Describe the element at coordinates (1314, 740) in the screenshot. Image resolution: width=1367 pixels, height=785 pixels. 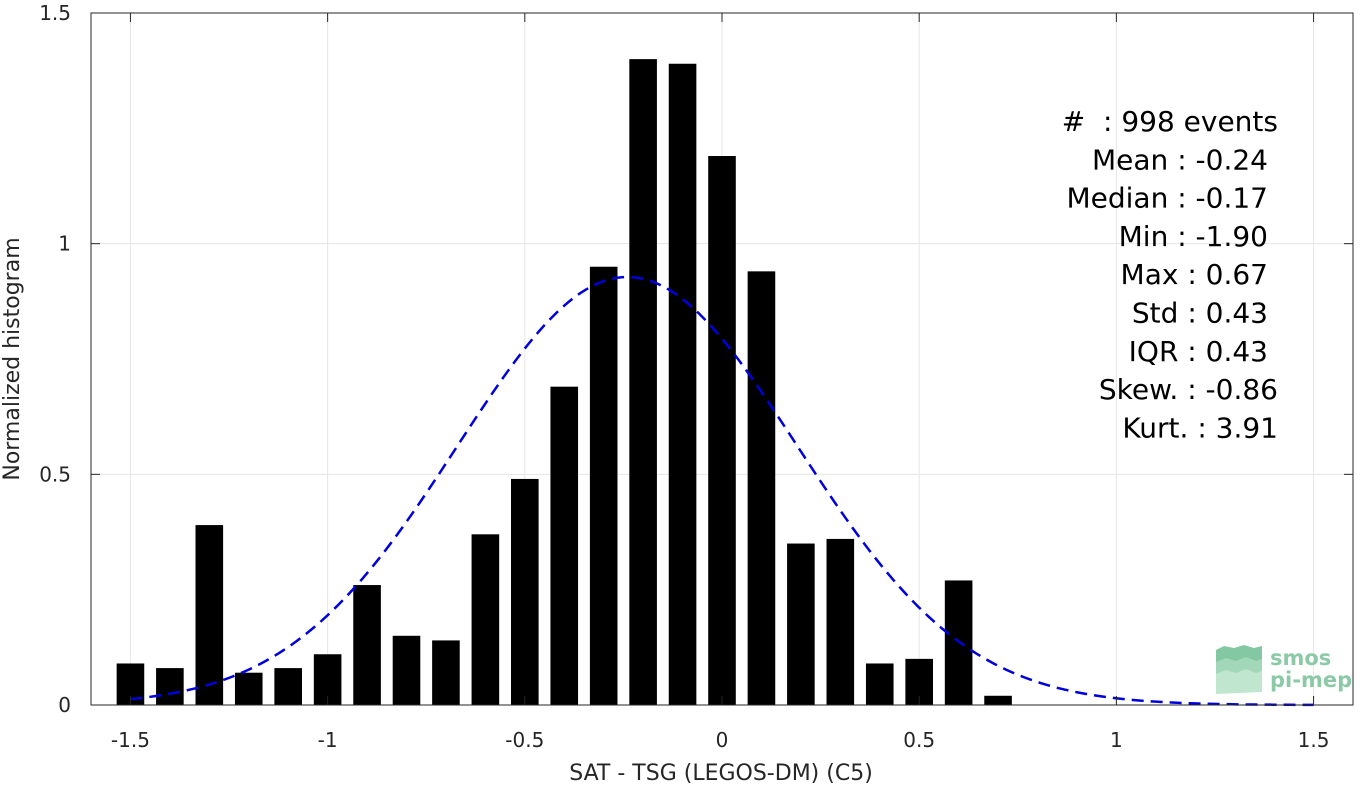
I see `x-tick-label: 1.5` at that location.